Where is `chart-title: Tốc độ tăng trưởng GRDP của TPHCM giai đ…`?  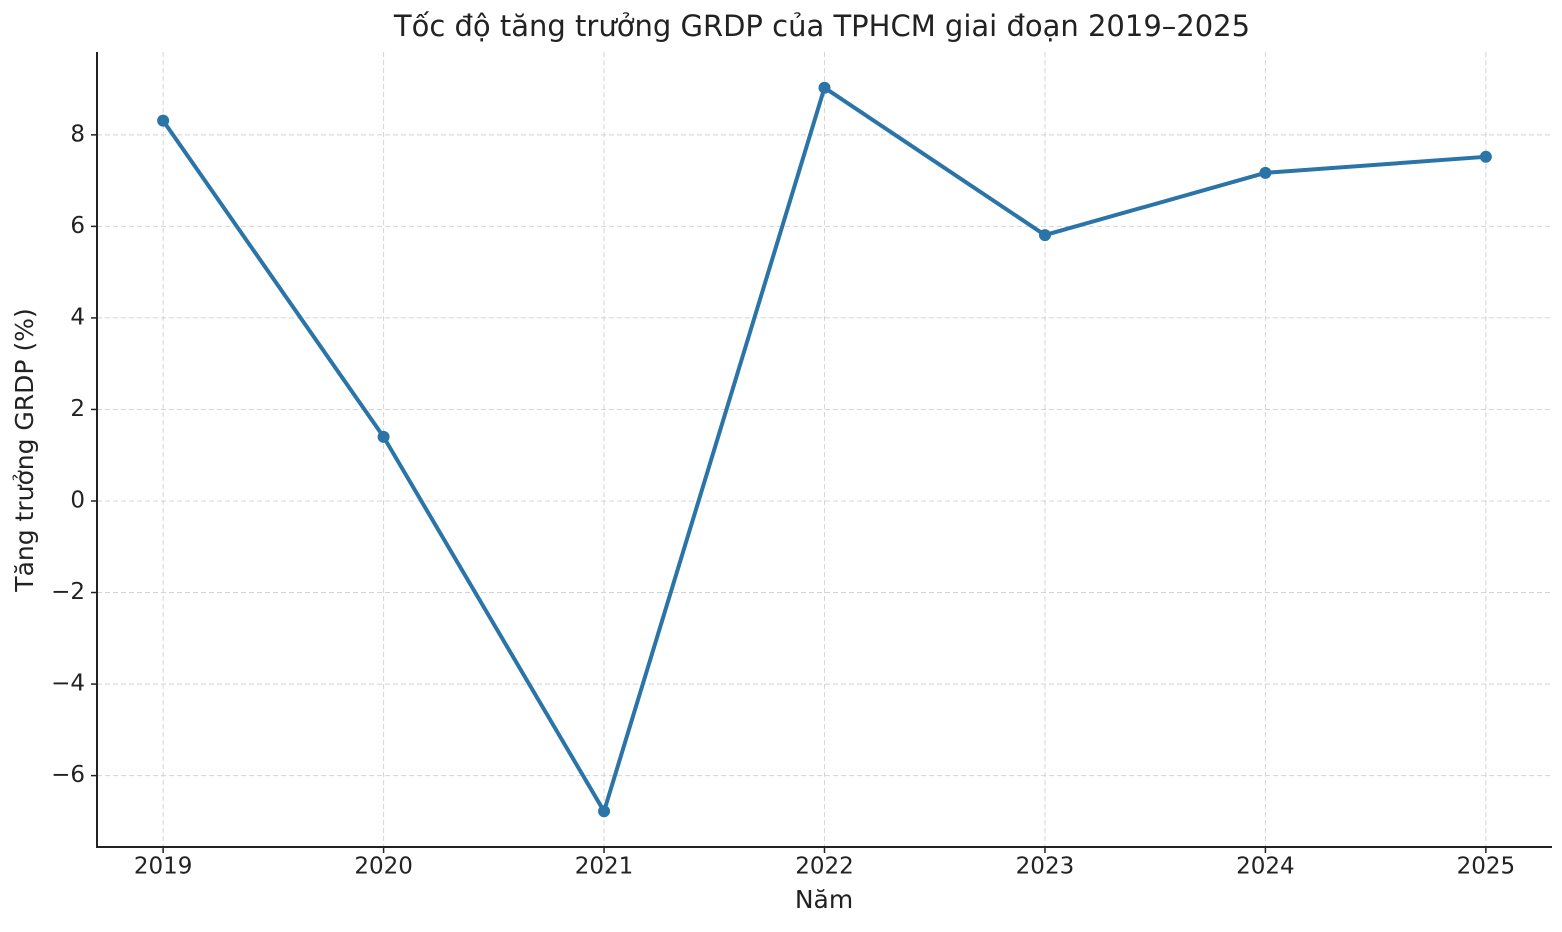 chart-title: Tốc độ tăng trưởng GRDP của TPHCM giai đ… is located at coordinates (821, 26).